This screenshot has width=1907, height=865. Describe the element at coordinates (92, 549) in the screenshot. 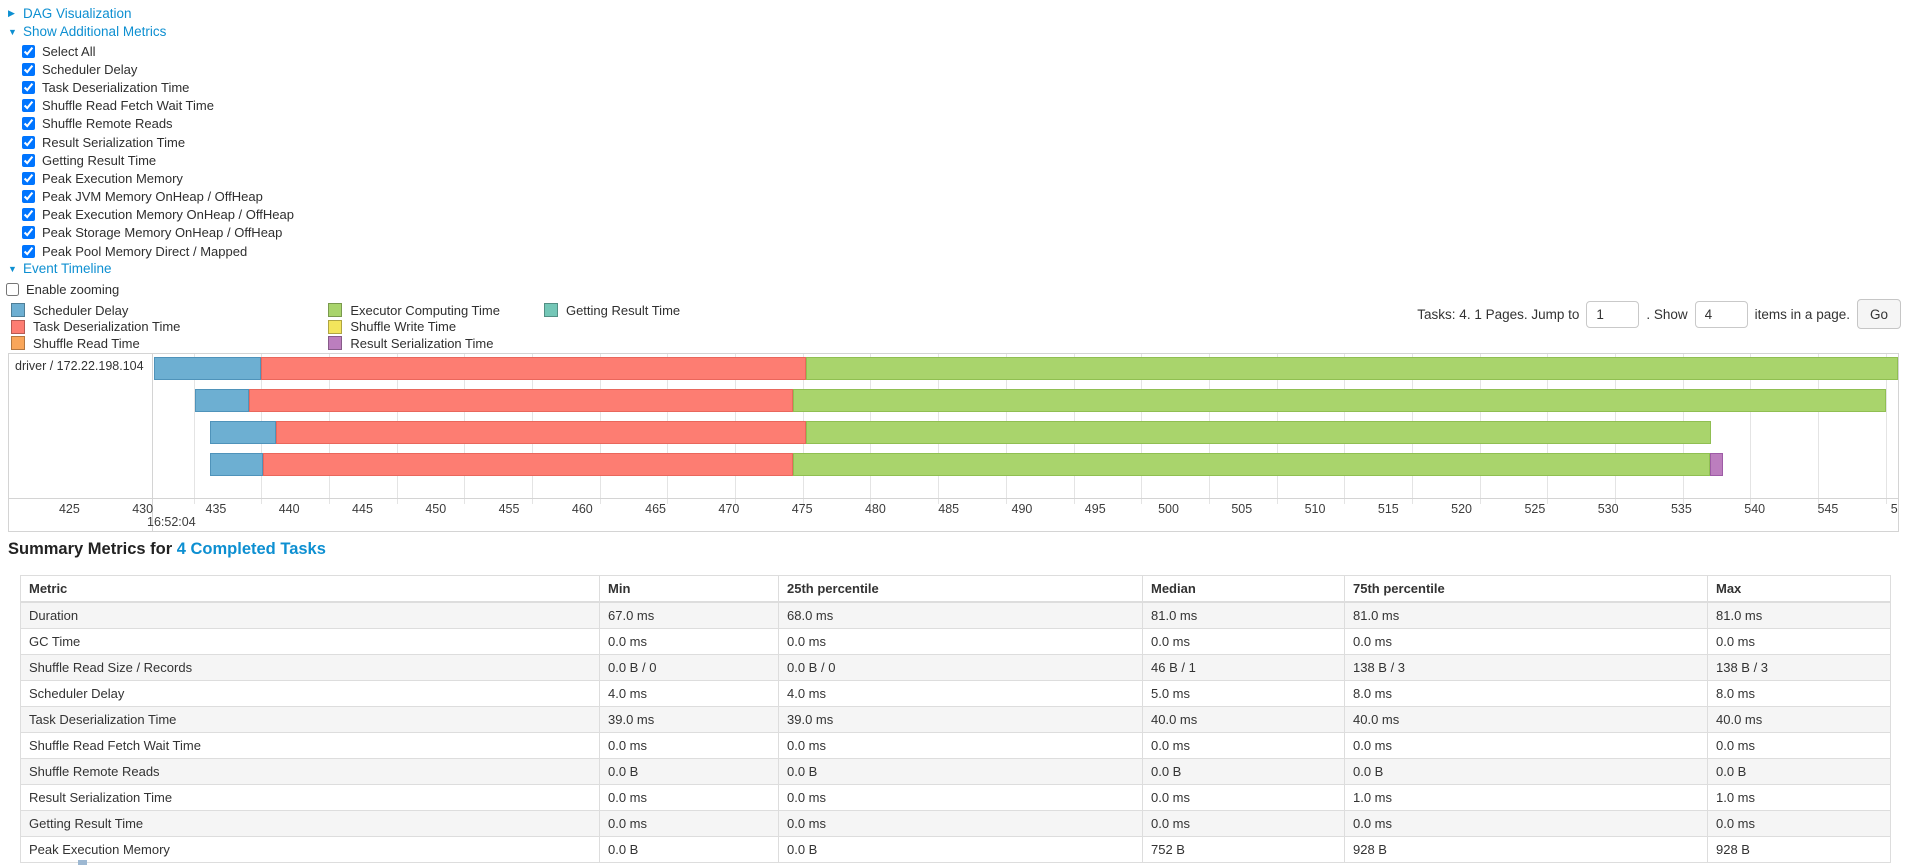

I see `summary-title-prefix: Summary Metrics for` at that location.